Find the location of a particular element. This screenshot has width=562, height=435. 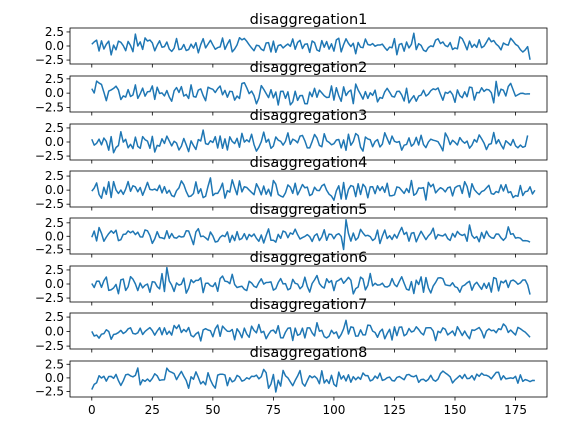

subplot-7: 2.50.0−2.5 disaggregation7 is located at coordinates (291, 325).